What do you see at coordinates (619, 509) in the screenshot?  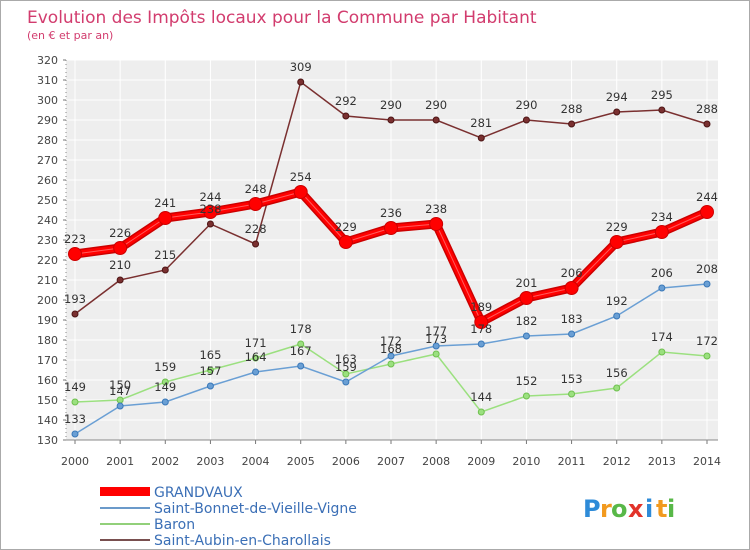 I see `logo-letter: o` at bounding box center [619, 509].